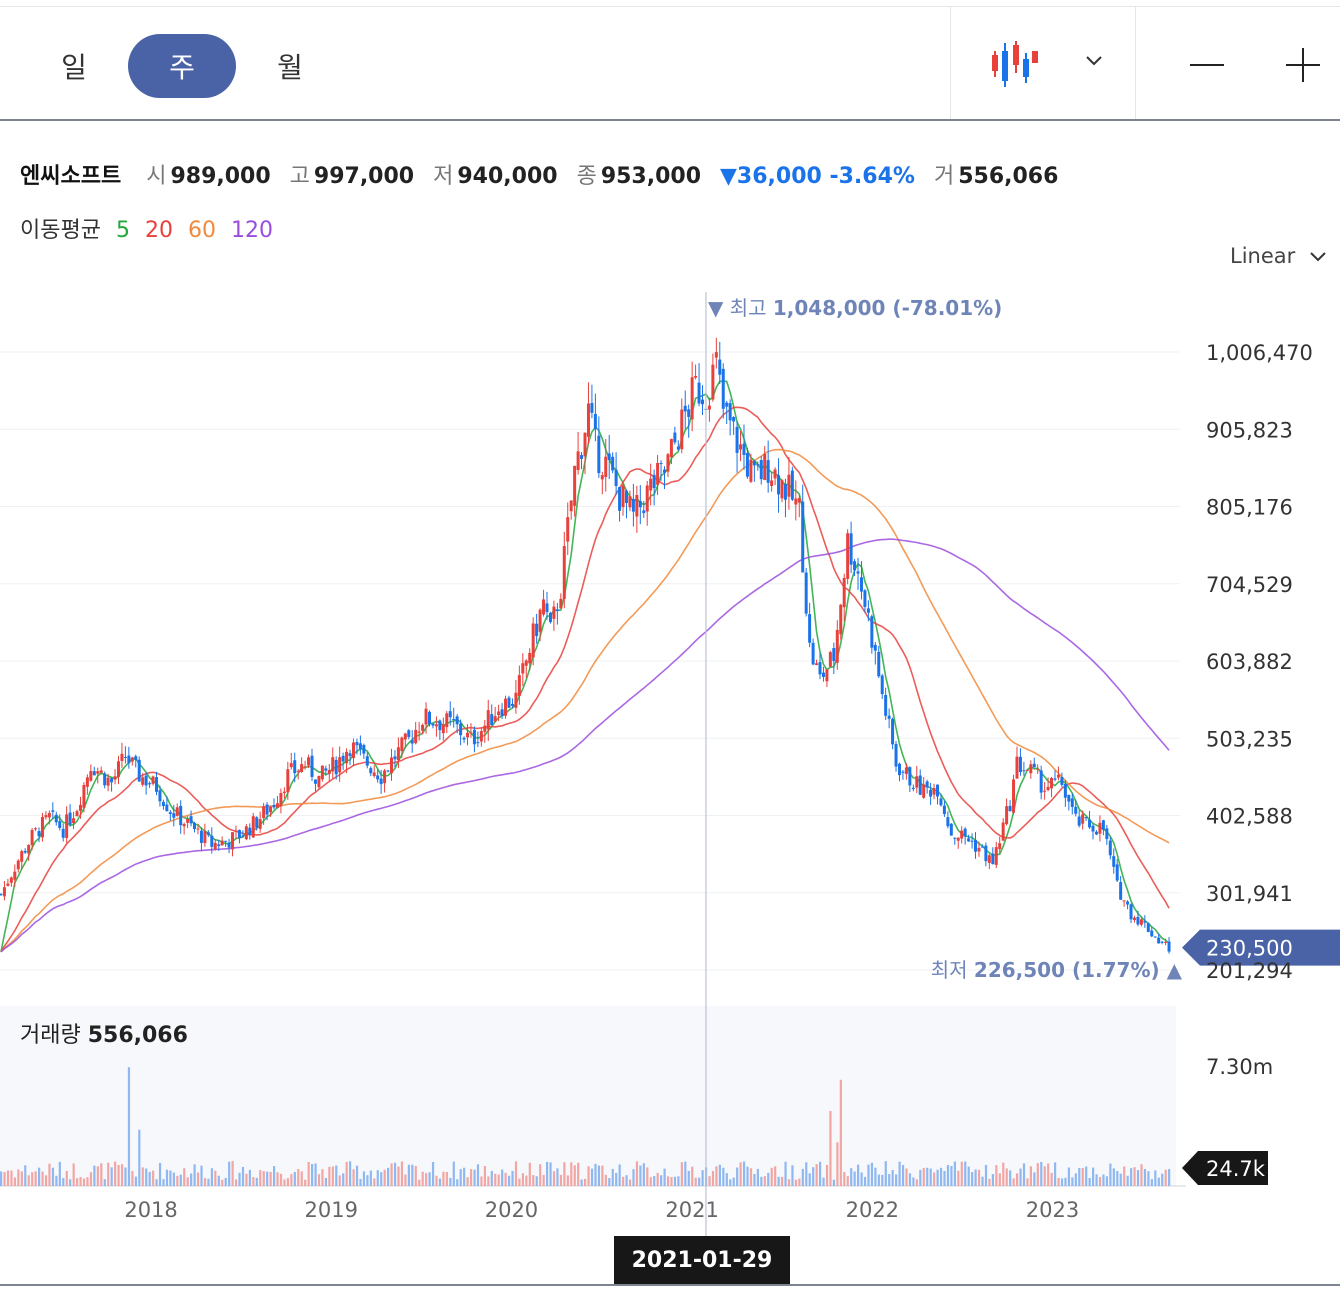 The width and height of the screenshot is (1340, 1306). Describe the element at coordinates (1207, 65) in the screenshot. I see `minus-icon` at that location.